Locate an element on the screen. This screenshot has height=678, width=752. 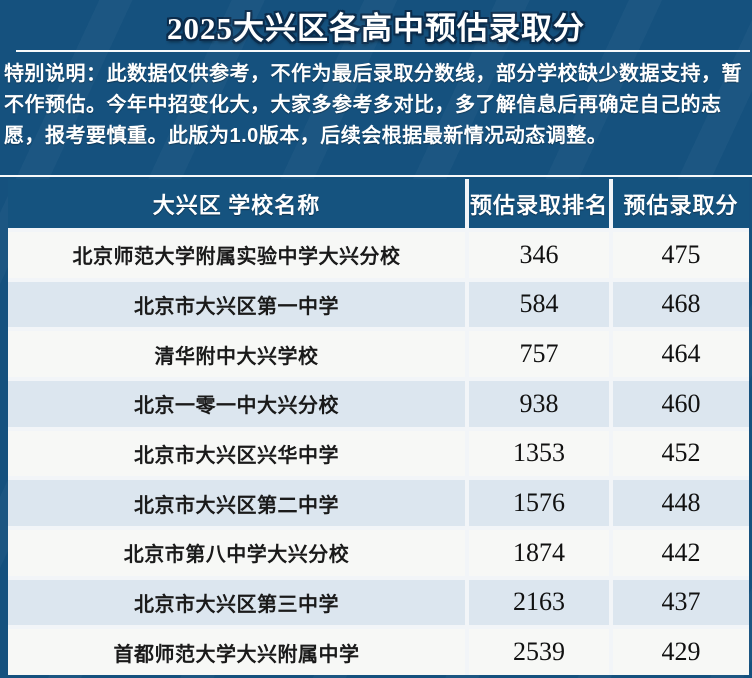
cell-school: 北京师范大学附属实验中学大兴分校 is located at coordinates (236, 255).